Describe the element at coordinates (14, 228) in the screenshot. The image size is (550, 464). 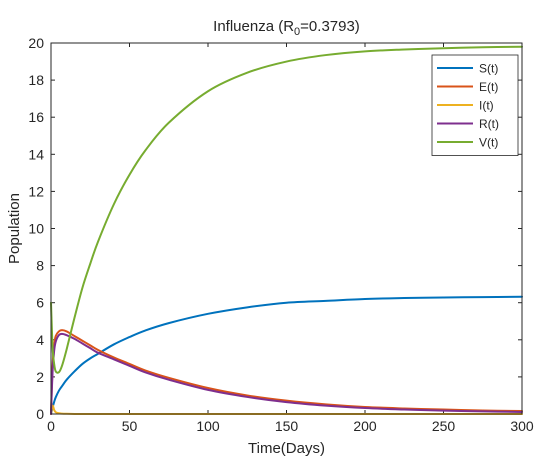
I see `y-axis-label: Population` at that location.